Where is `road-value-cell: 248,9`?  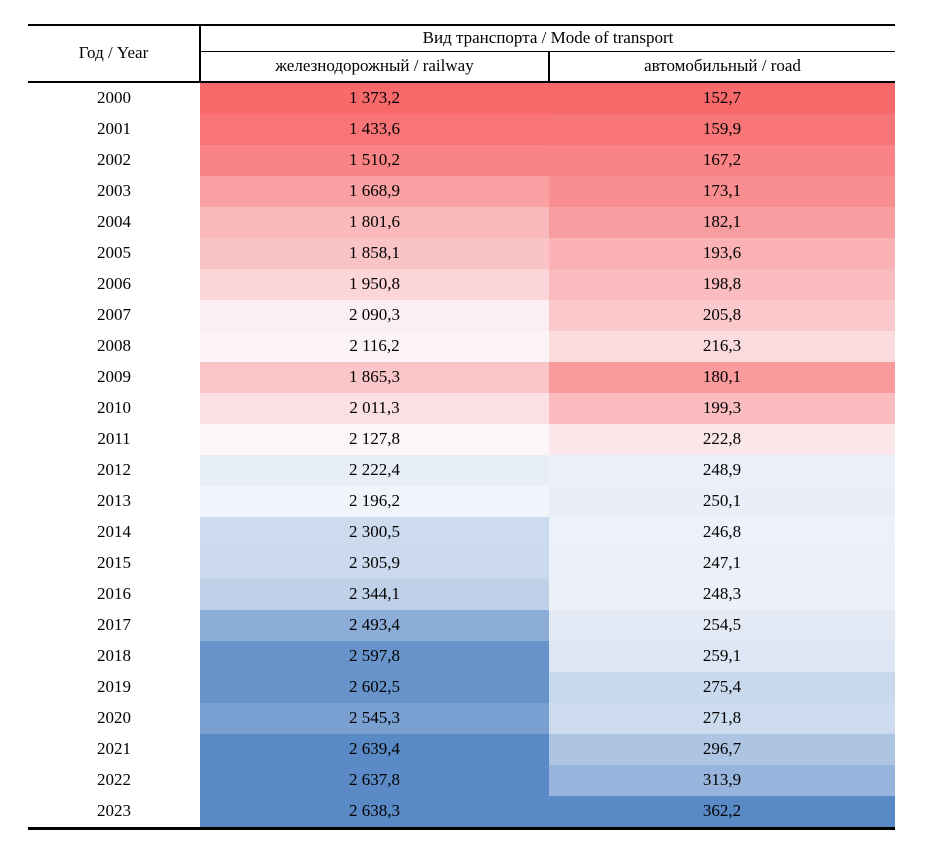
road-value-cell: 248,9 is located at coordinates (722, 470).